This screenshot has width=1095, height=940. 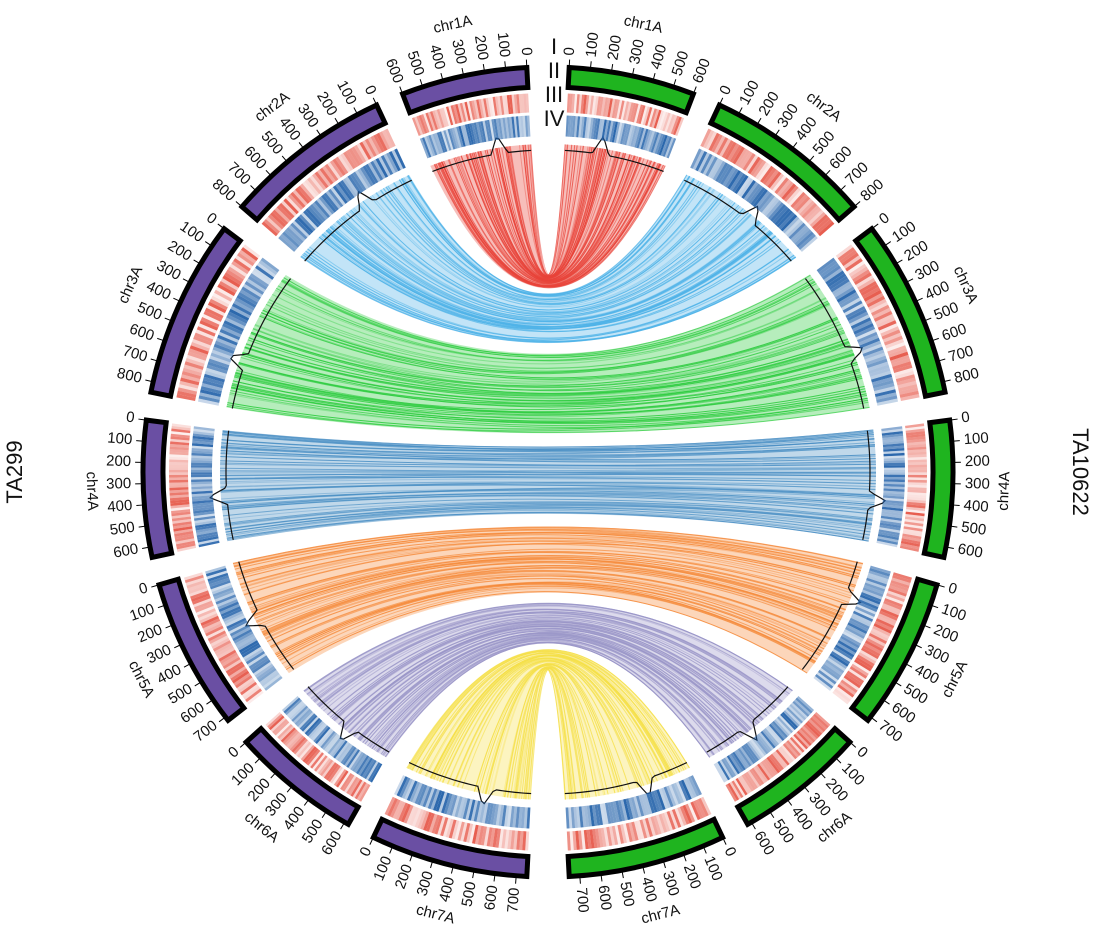 What do you see at coordinates (977, 462) in the screenshot?
I see `tick-label: 200` at bounding box center [977, 462].